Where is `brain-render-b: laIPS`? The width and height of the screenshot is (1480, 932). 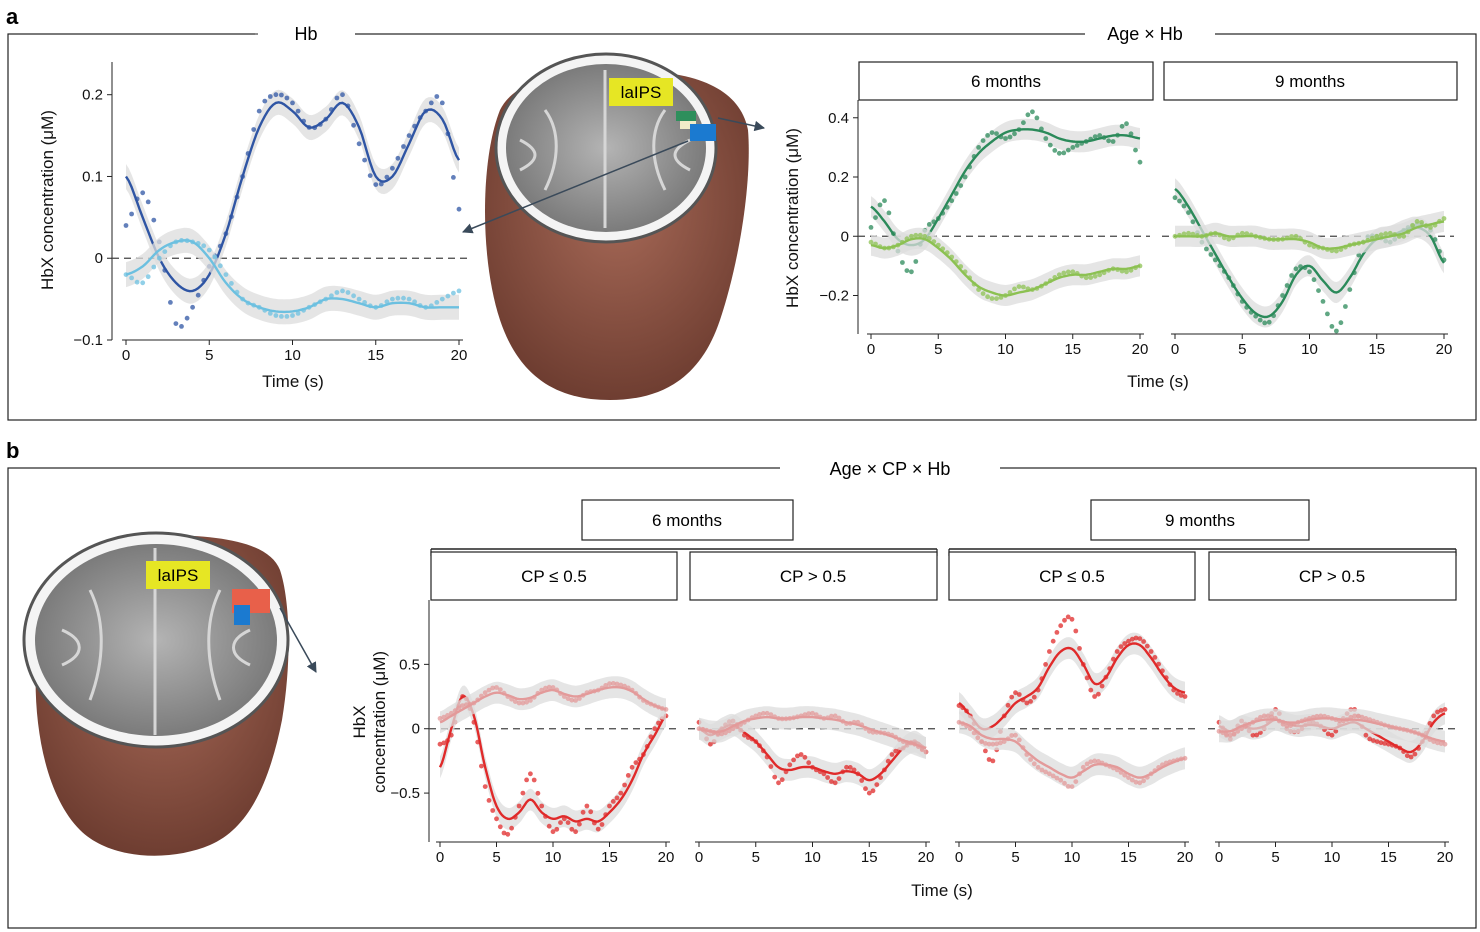 brain-render-b: laIPS is located at coordinates (169, 693).